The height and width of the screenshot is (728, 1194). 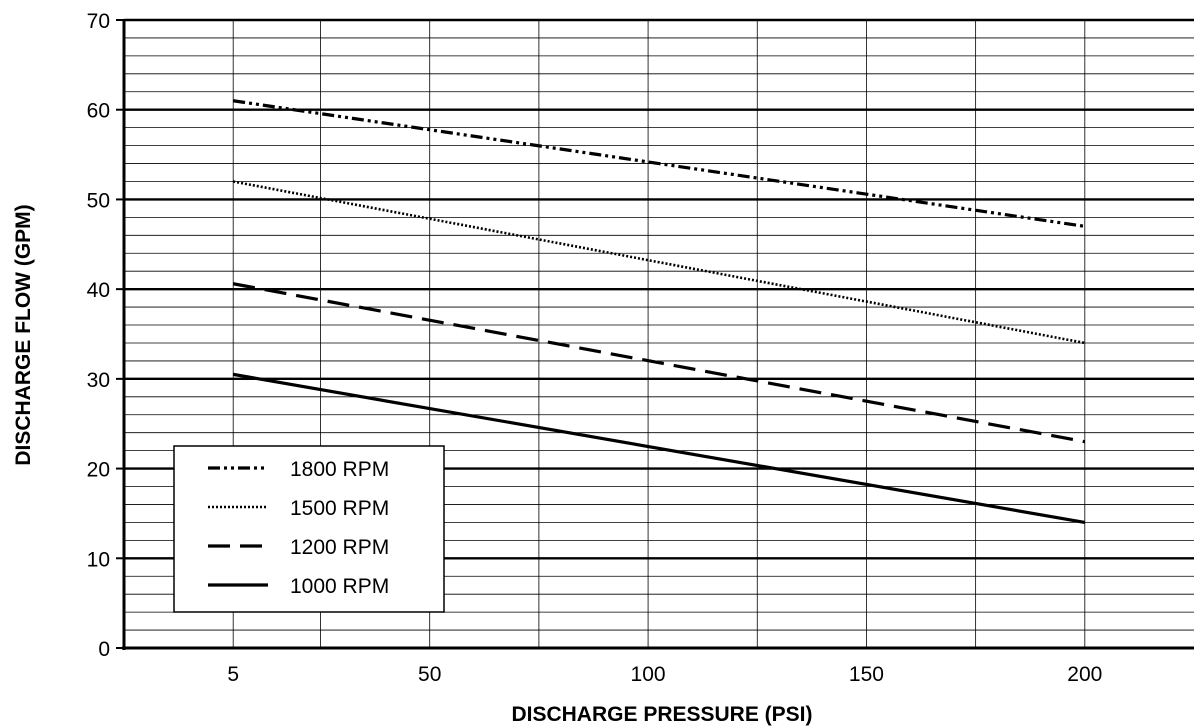 What do you see at coordinates (98, 290) in the screenshot?
I see `y-tick-label: 40` at bounding box center [98, 290].